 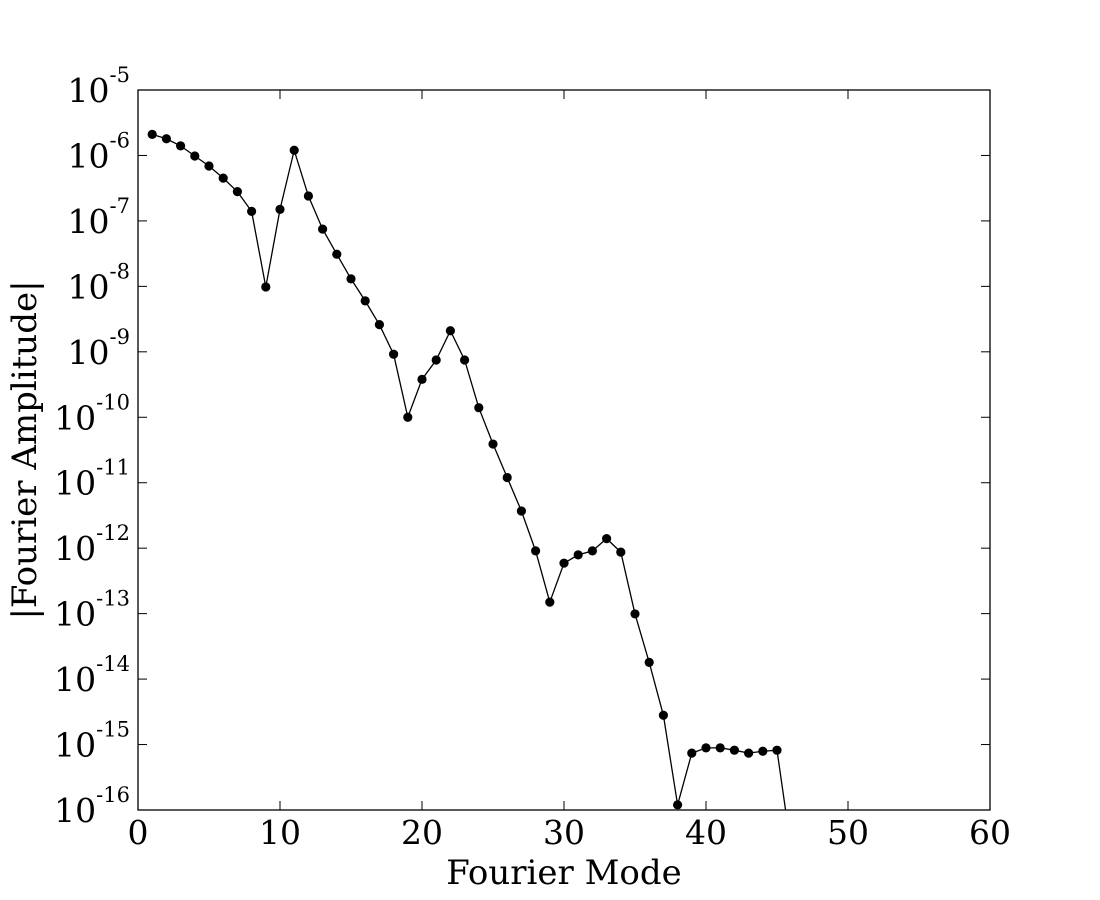 I want to click on y-tick-label: 10⁻⁶, so click(x=99, y=151).